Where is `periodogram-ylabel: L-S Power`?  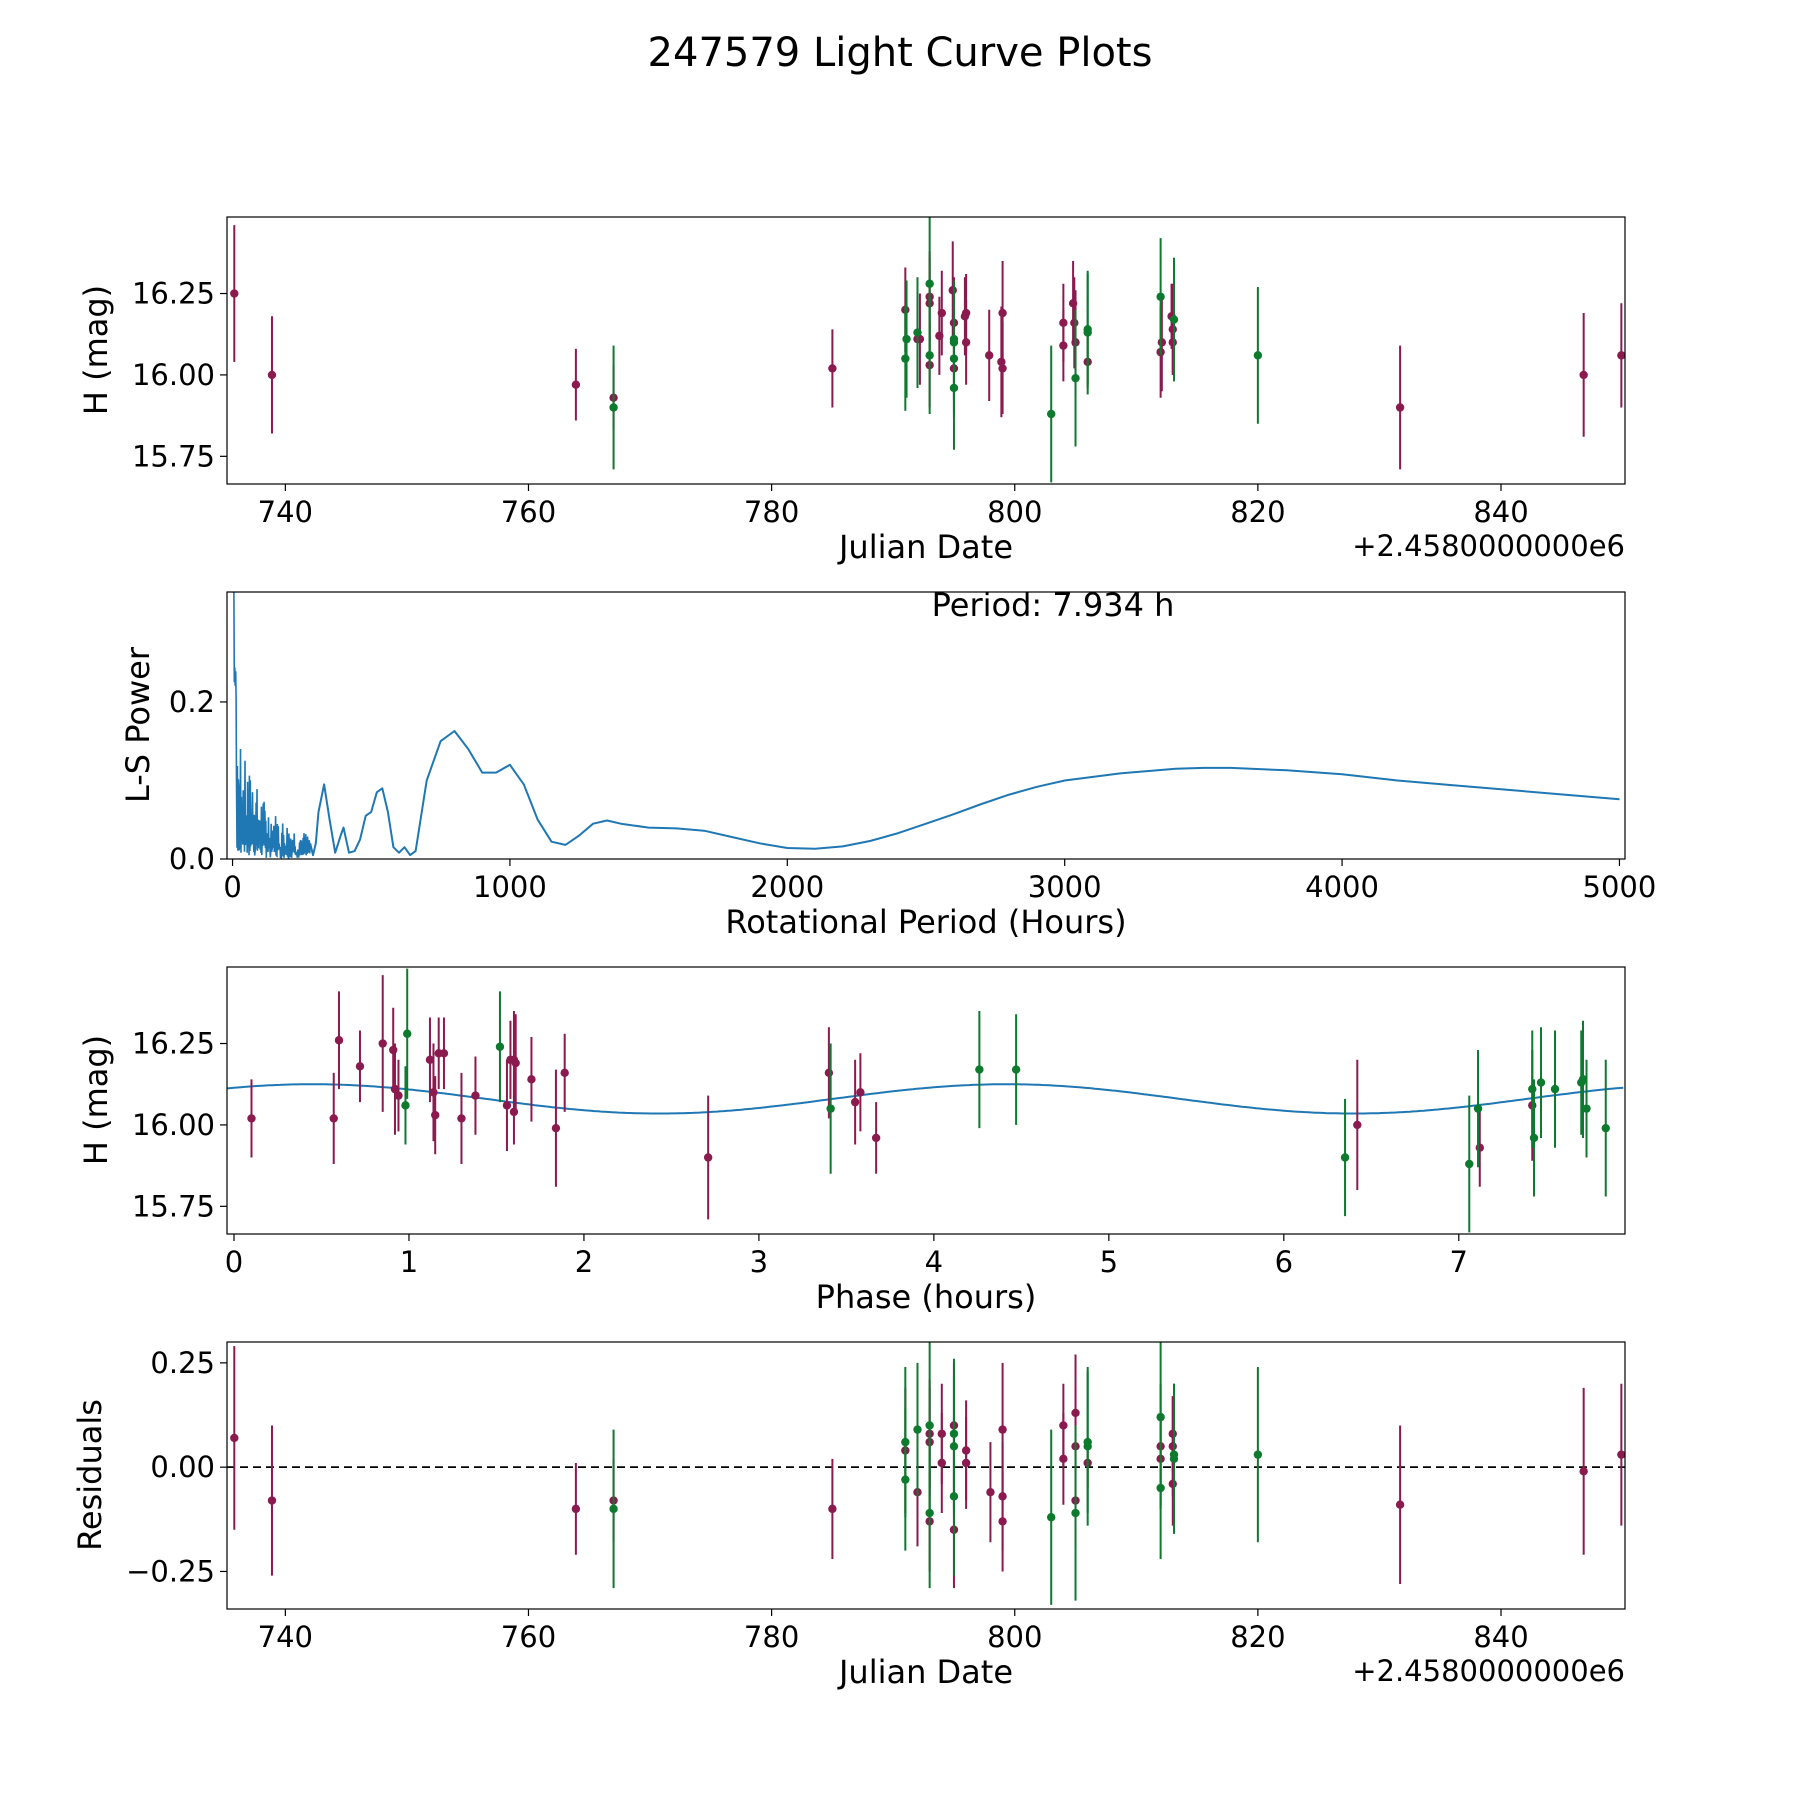 periodogram-ylabel: L-S Power is located at coordinates (138, 724).